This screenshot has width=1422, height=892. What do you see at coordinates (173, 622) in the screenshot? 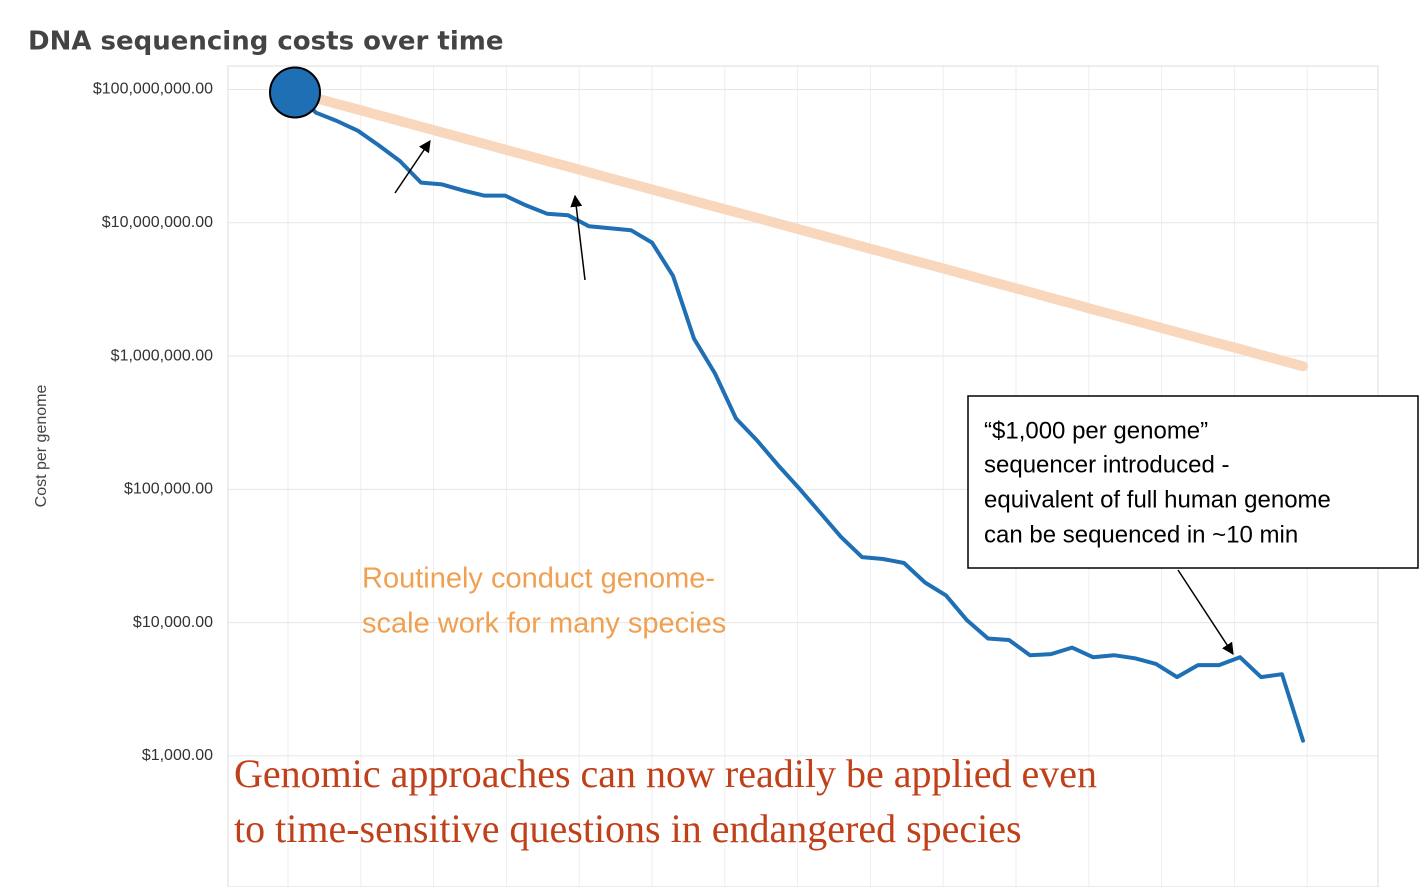
I see `y-tick-label: $10,000.00` at bounding box center [173, 622].